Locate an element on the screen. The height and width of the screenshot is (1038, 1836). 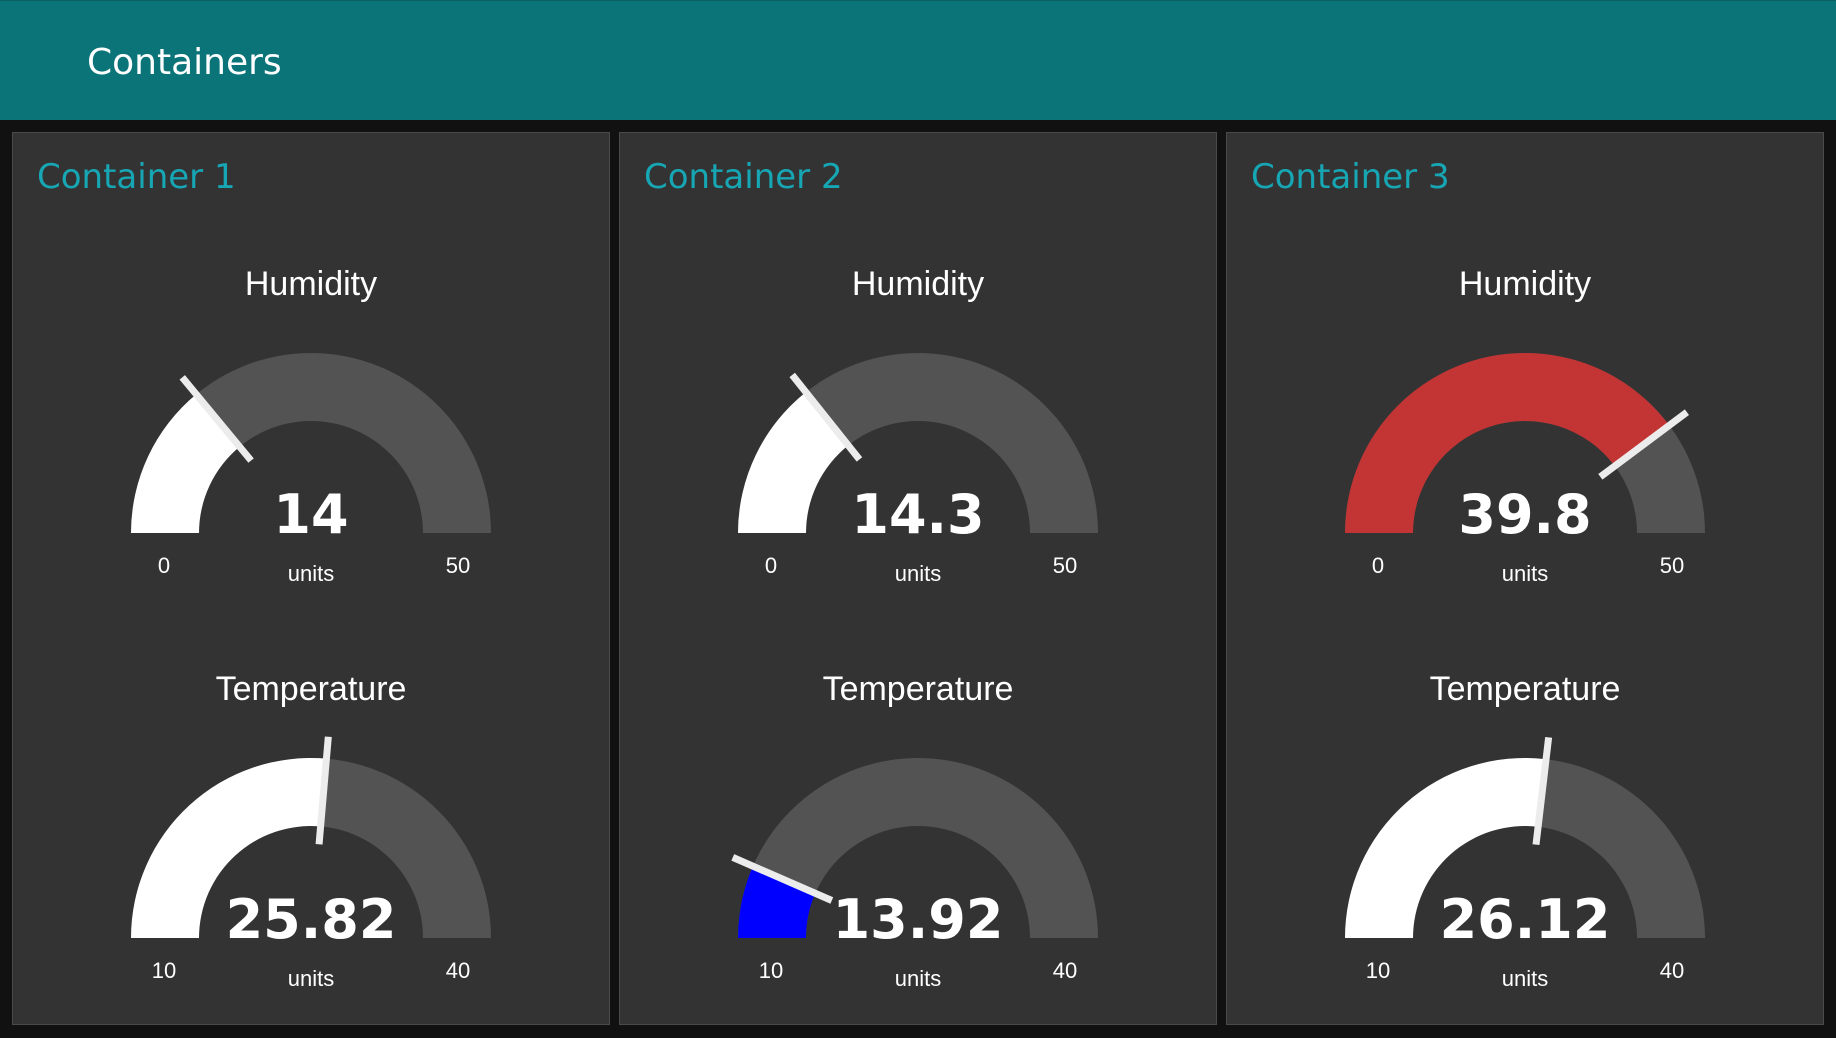
container-title: Container 3 is located at coordinates (1350, 177).